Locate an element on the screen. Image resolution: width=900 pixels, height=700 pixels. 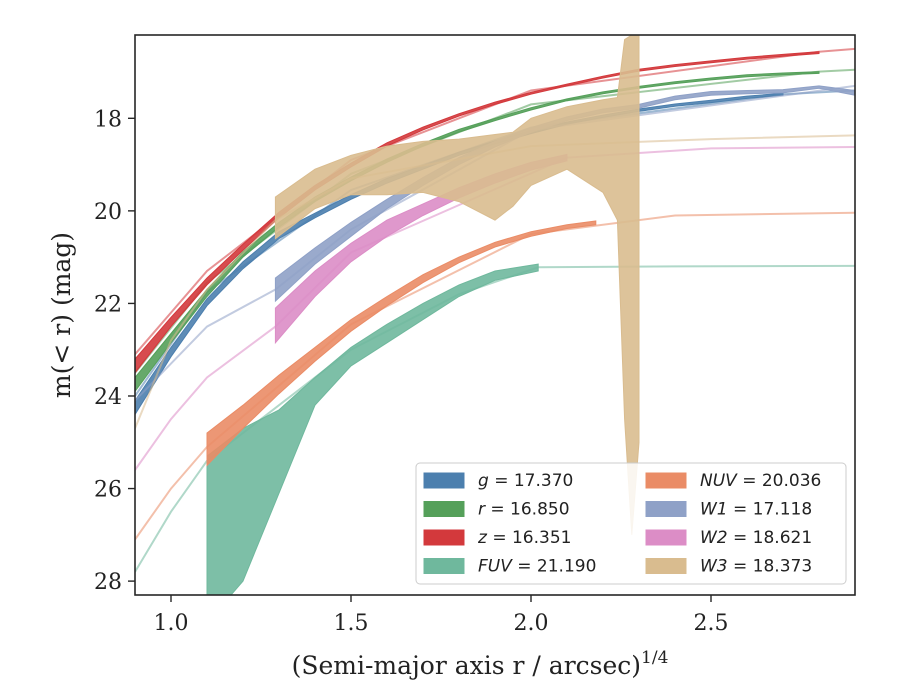
y-tick-label: 20 is located at coordinates (108, 212).